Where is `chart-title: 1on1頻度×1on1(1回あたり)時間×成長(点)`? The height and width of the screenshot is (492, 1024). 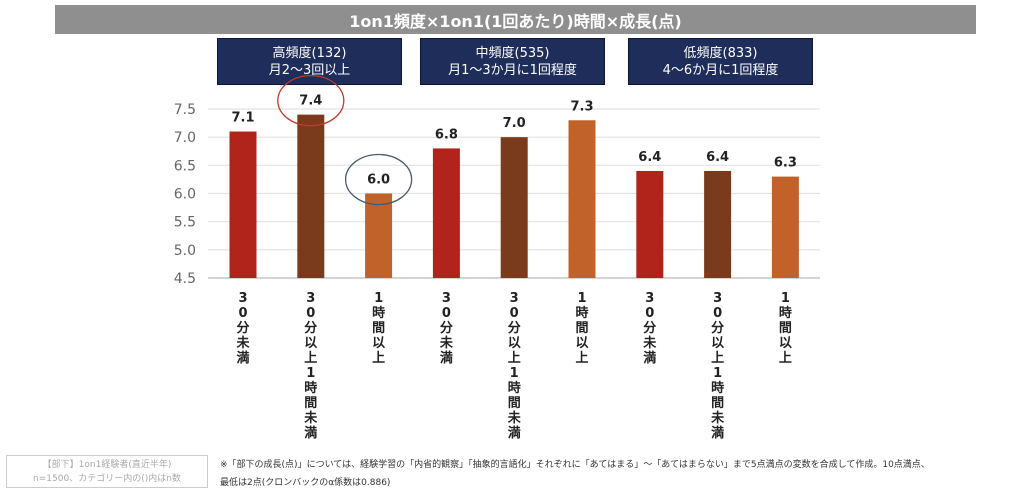 chart-title: 1on1頻度×1on1(1回あたり)時間×成長(点) is located at coordinates (515, 19).